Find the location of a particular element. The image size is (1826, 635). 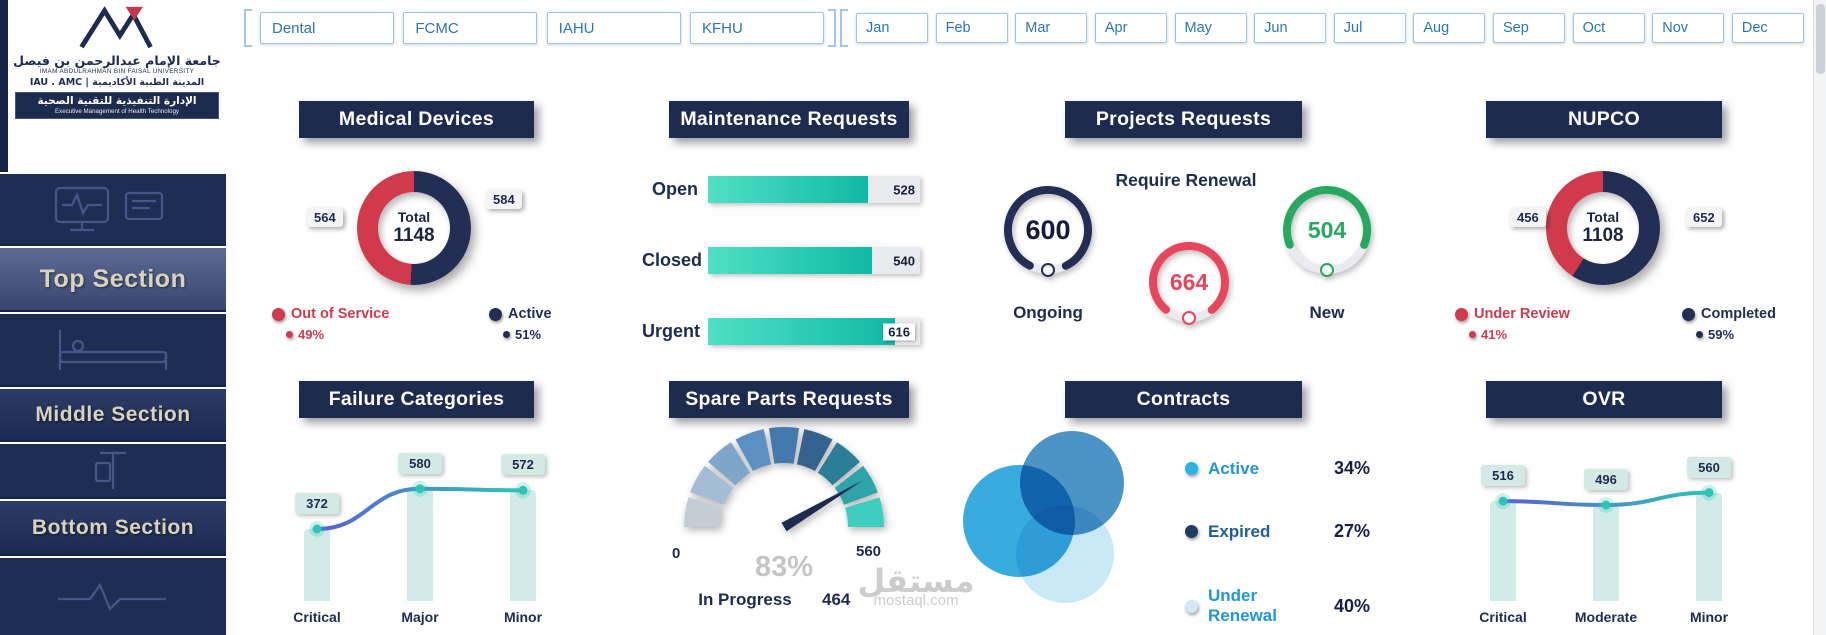

maintenance-row-open: Open 528 is located at coordinates (781, 189).